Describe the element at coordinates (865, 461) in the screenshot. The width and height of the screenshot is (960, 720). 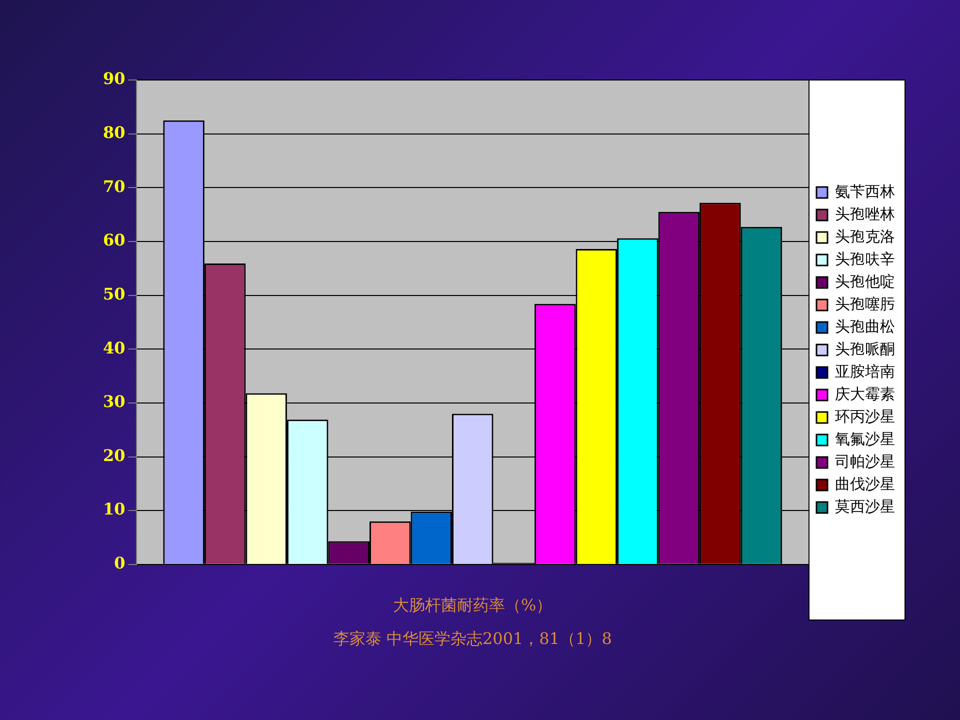
I see `legend-label: 司帕沙星` at that location.